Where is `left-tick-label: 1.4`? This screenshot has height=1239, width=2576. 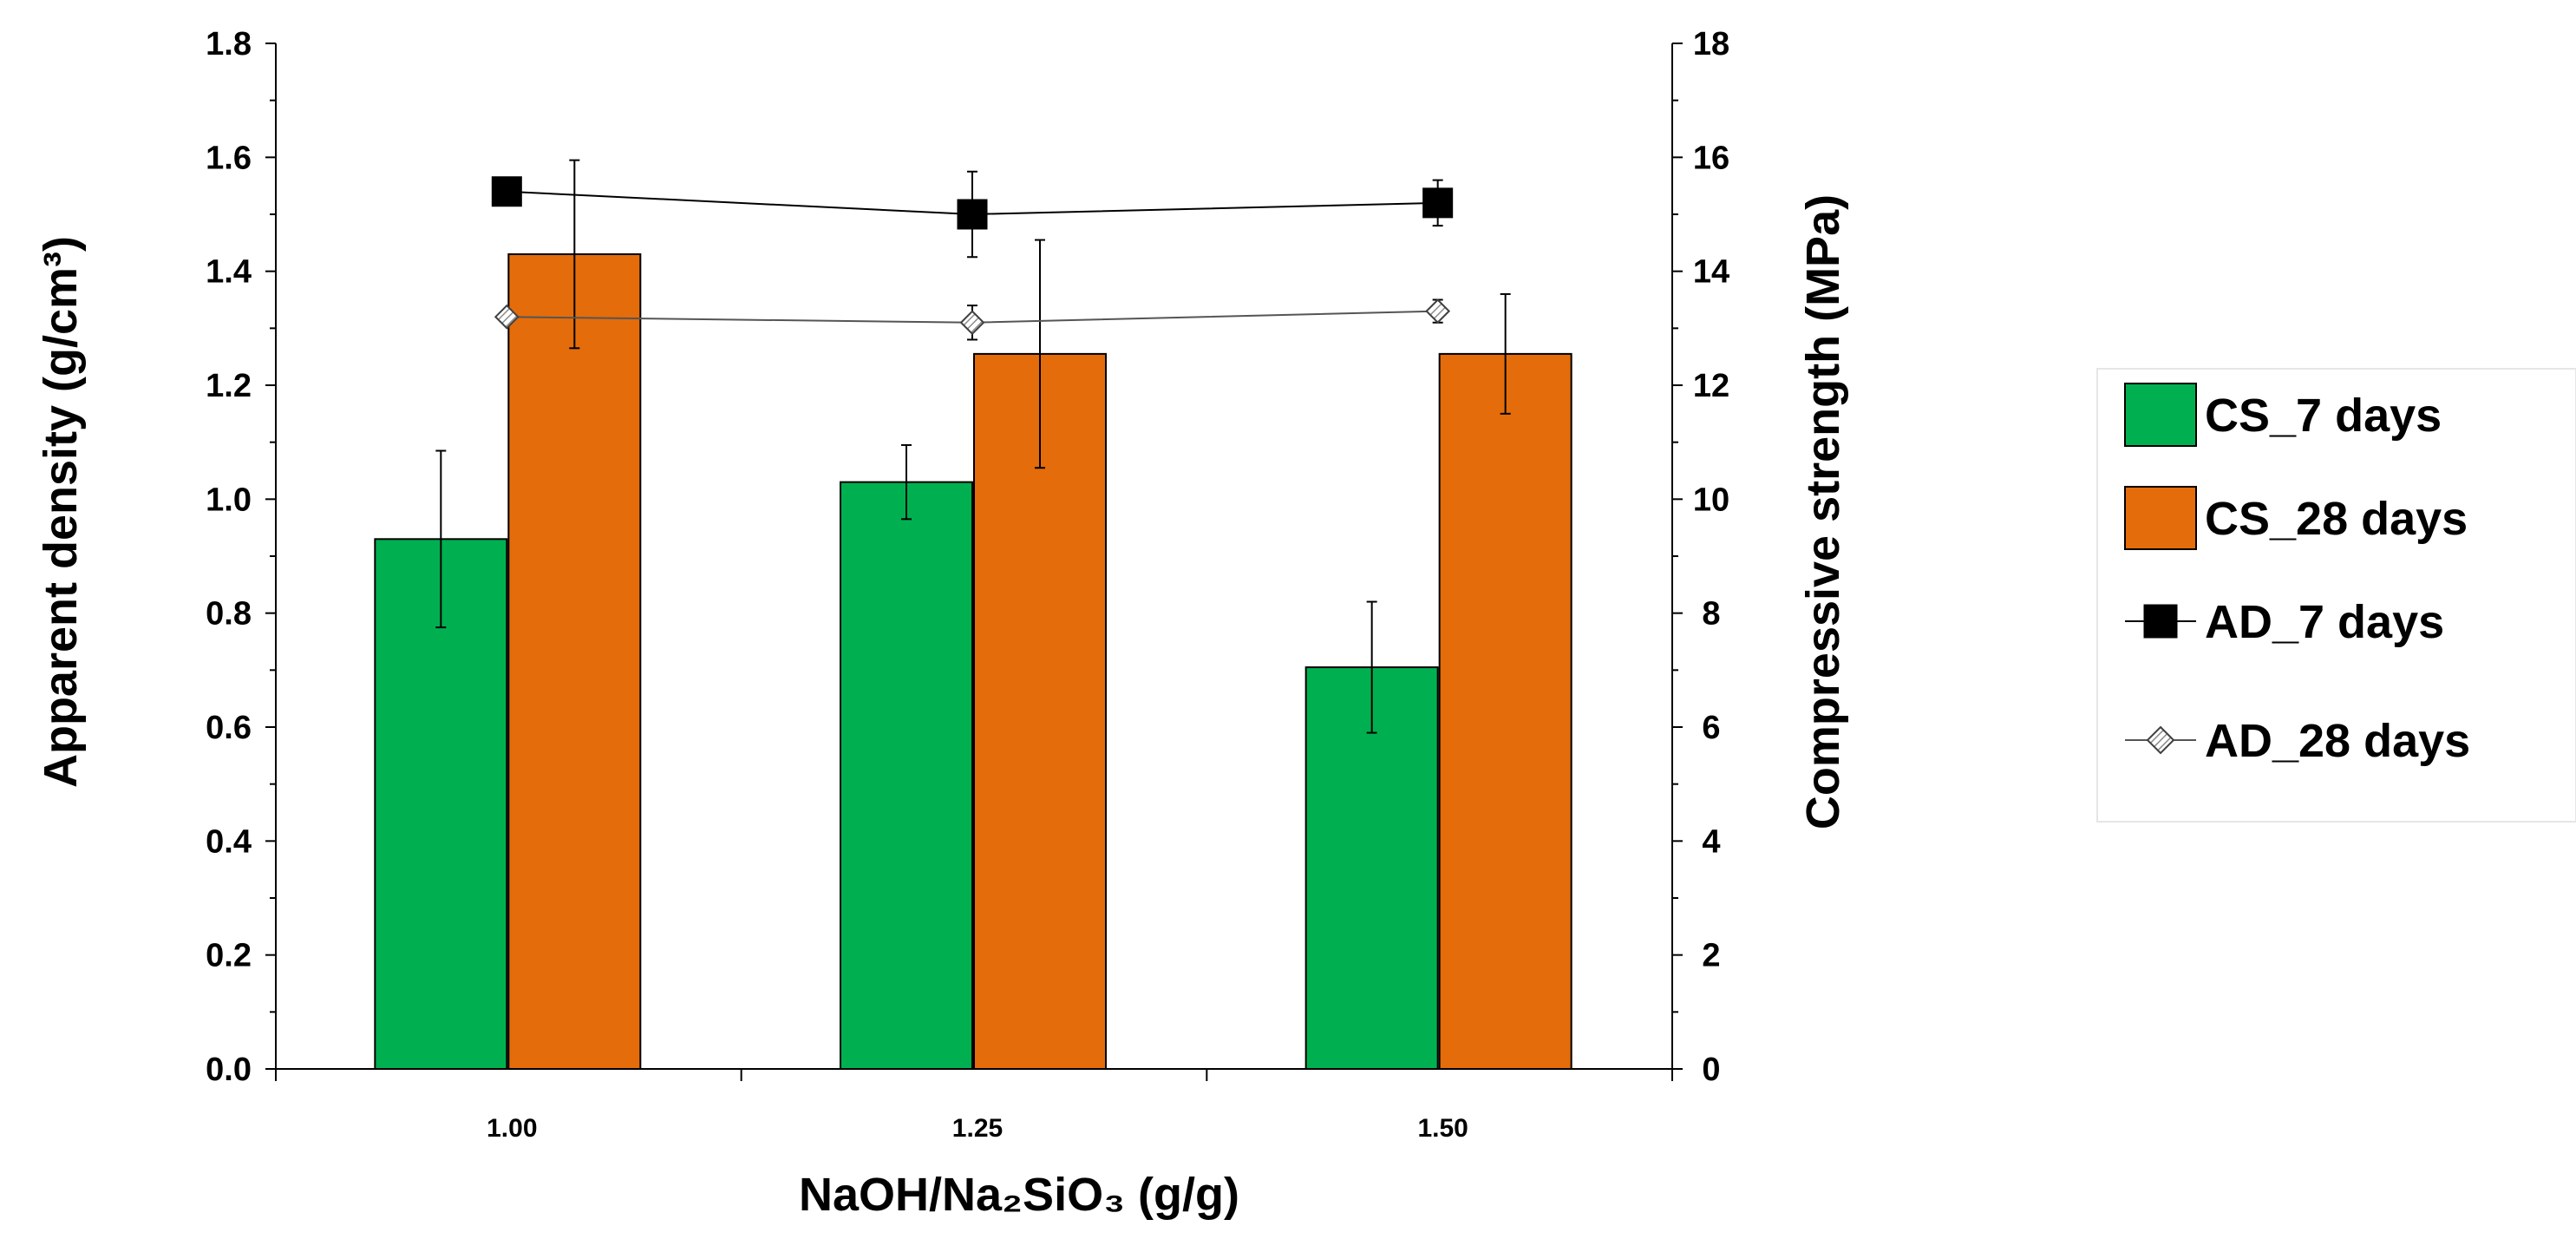
left-tick-label: 1.4 is located at coordinates (229, 273).